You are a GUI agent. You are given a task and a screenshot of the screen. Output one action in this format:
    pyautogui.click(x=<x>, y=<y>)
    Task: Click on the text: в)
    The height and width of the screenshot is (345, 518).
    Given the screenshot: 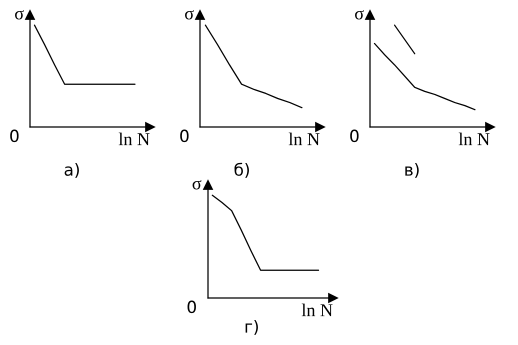 What is the action you would take?
    pyautogui.click(x=412, y=170)
    